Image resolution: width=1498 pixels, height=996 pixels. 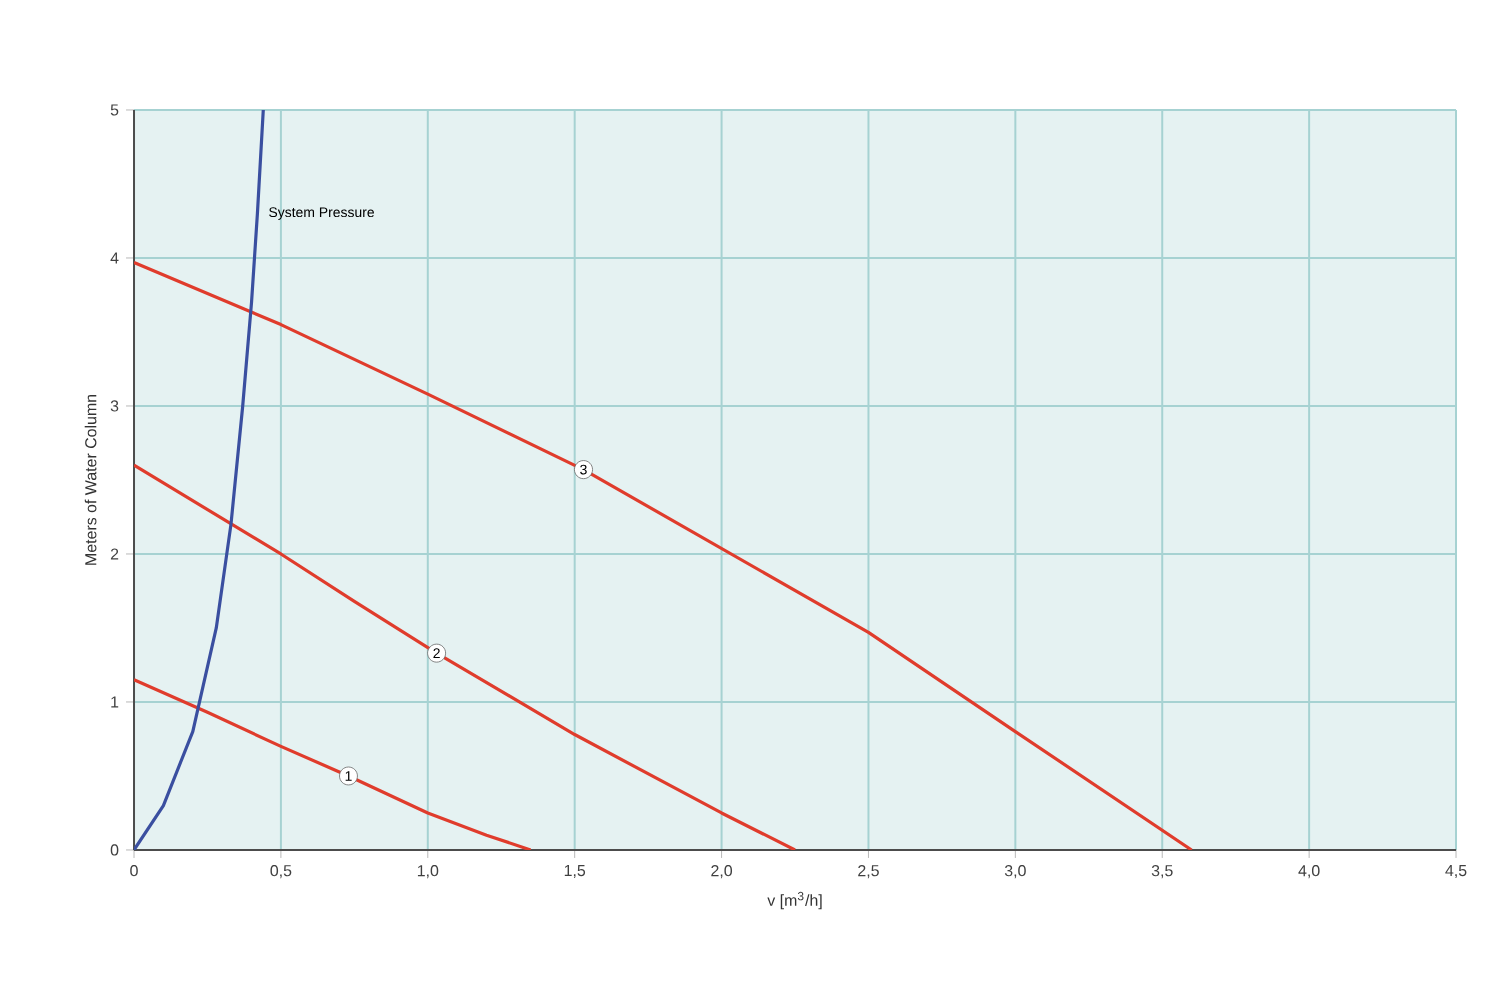 What do you see at coordinates (333, 764) in the screenshot?
I see `line-series` at bounding box center [333, 764].